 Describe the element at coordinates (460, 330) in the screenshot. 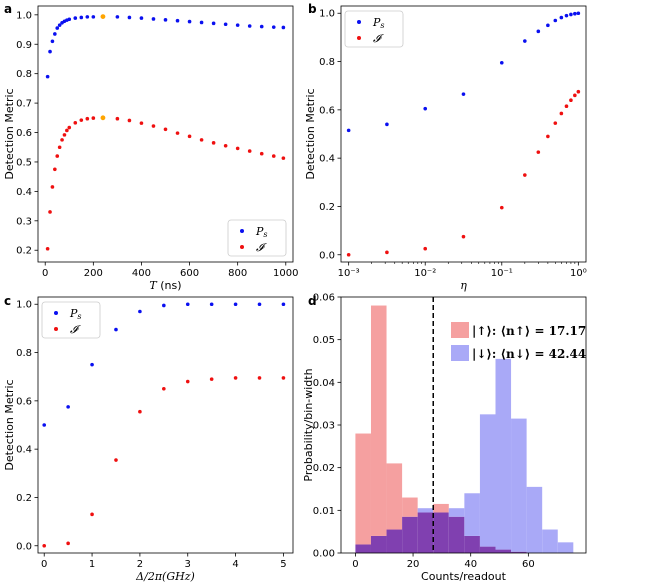

I see `d-legend-swatch` at that location.